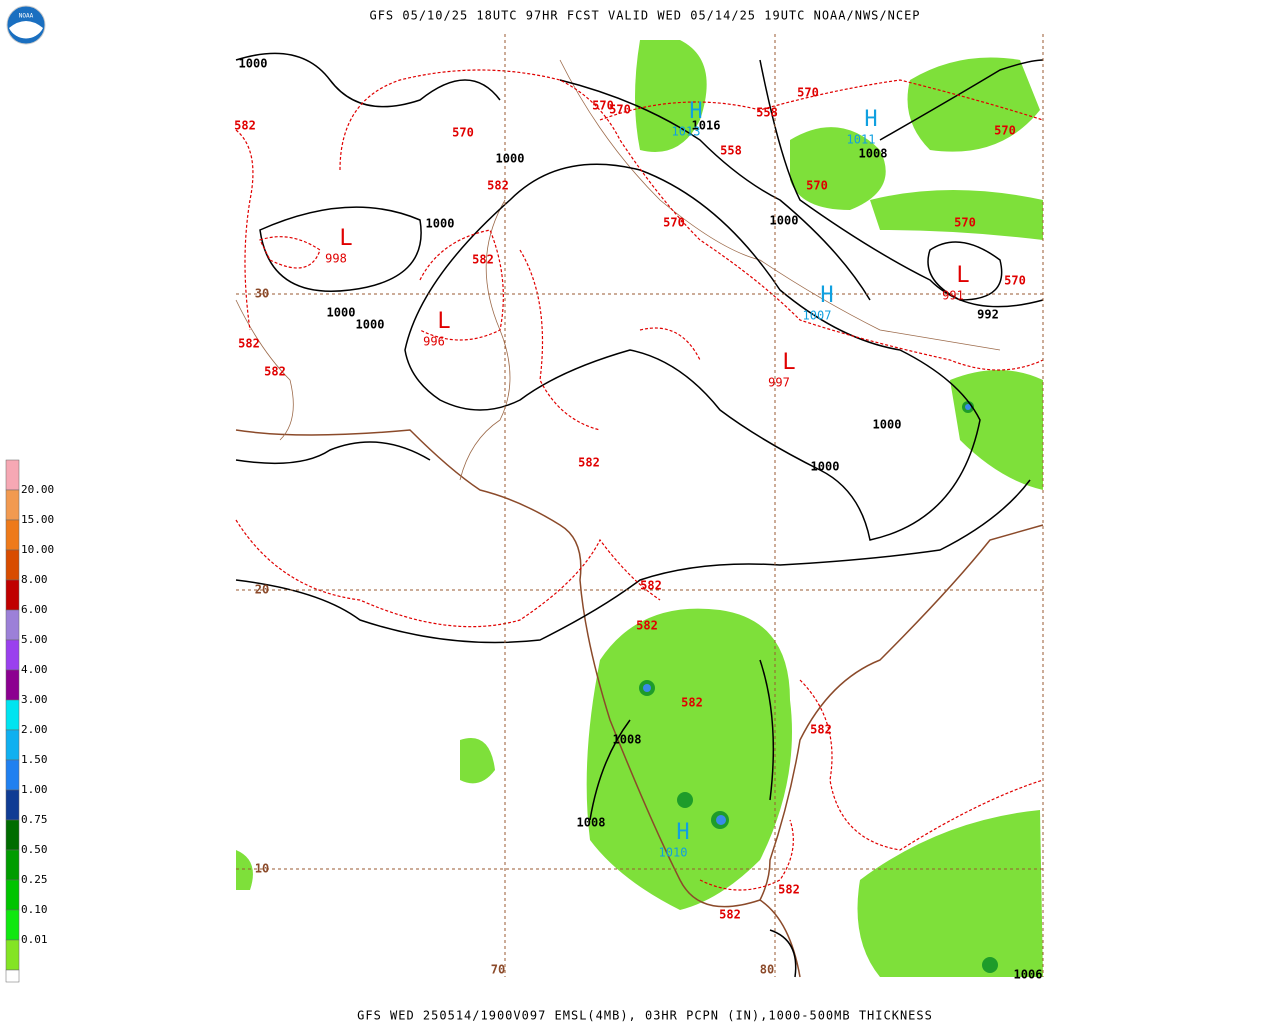 The image size is (1280, 1028). What do you see at coordinates (34, 789) in the screenshot?
I see `legend-label: 1.00` at bounding box center [34, 789].